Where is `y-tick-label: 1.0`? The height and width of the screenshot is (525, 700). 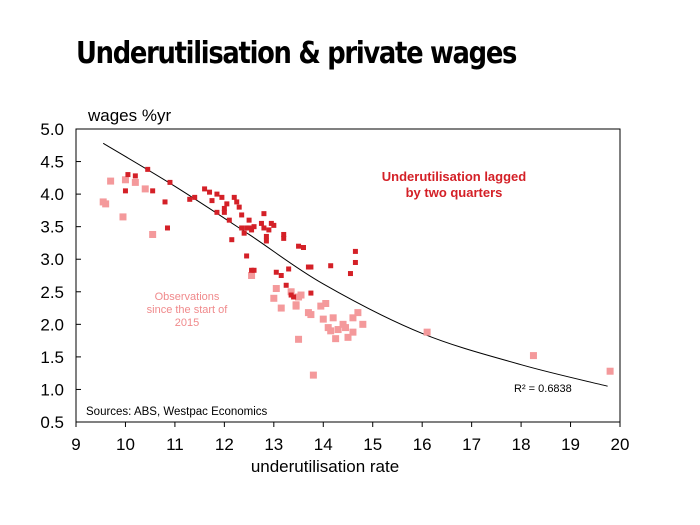 y-tick-label: 1.0 is located at coordinates (52, 389).